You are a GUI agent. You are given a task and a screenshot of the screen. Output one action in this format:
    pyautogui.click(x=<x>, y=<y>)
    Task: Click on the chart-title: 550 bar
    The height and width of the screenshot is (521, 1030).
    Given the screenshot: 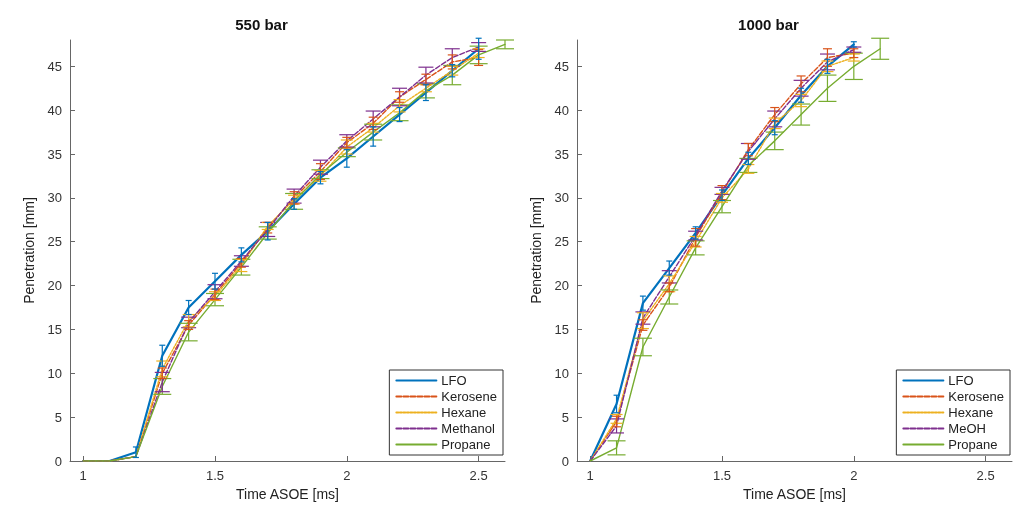 What is the action you would take?
    pyautogui.click(x=261, y=24)
    